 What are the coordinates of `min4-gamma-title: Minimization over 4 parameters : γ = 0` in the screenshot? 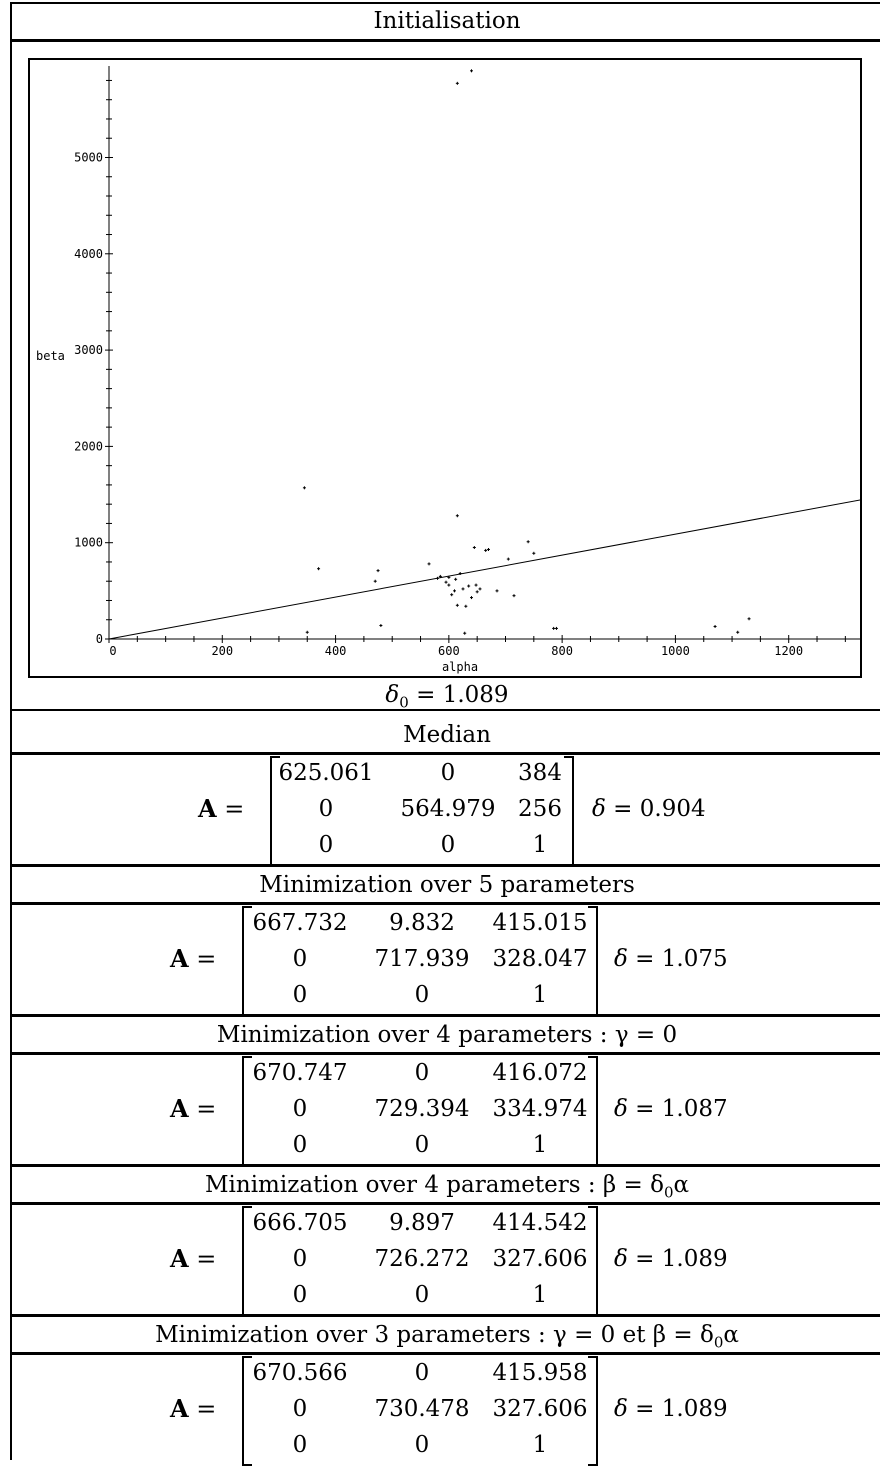 It's located at (447, 1035).